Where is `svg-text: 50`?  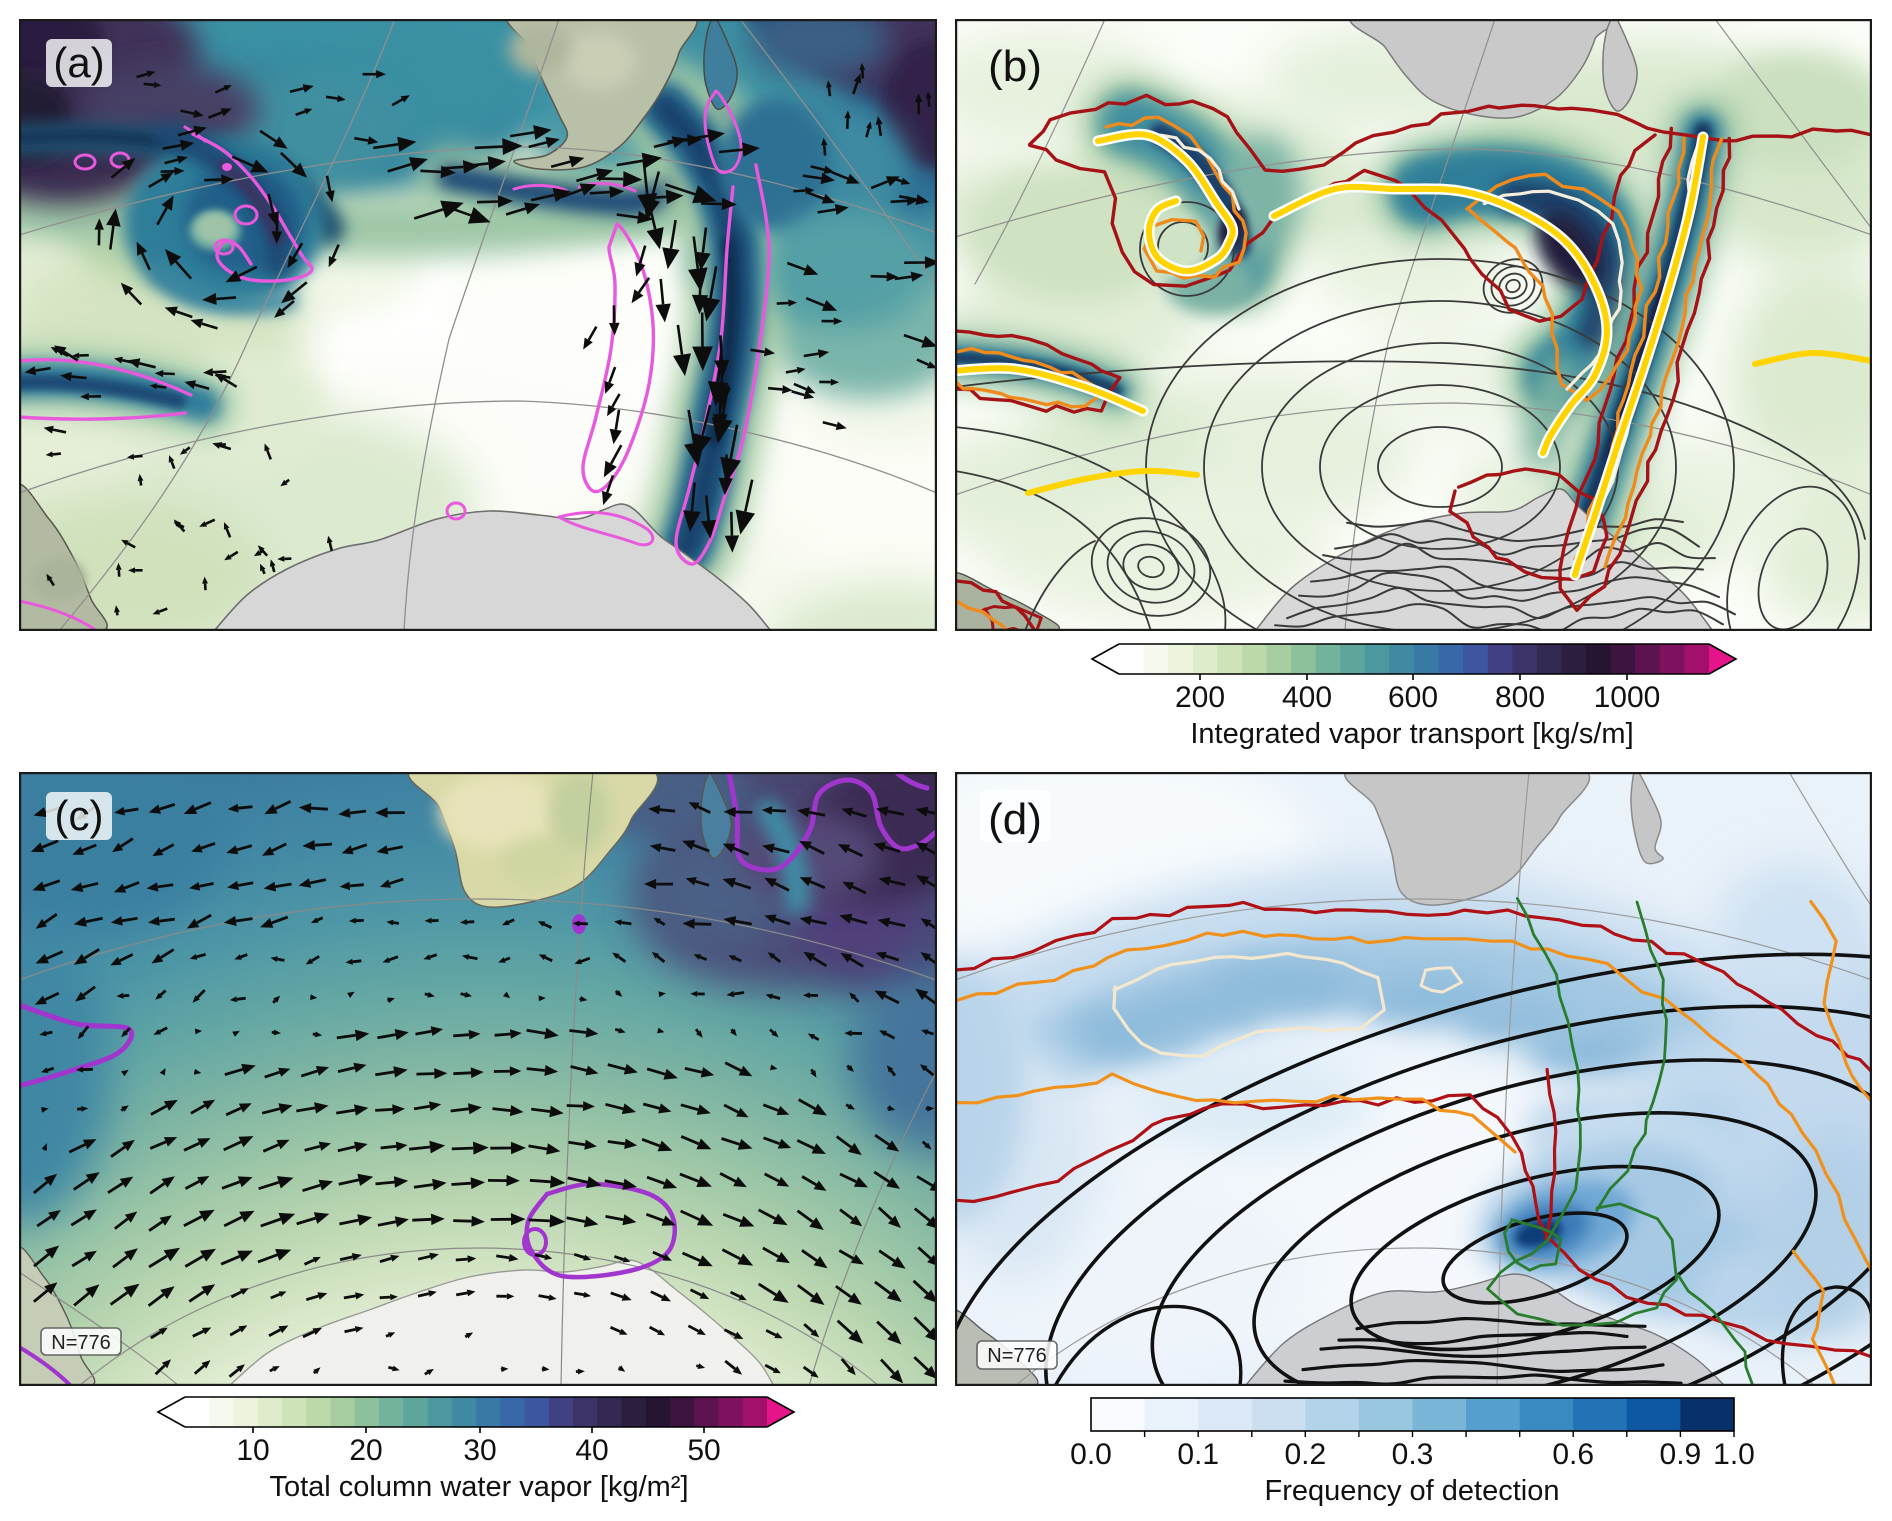
svg-text: 50 is located at coordinates (703, 1450).